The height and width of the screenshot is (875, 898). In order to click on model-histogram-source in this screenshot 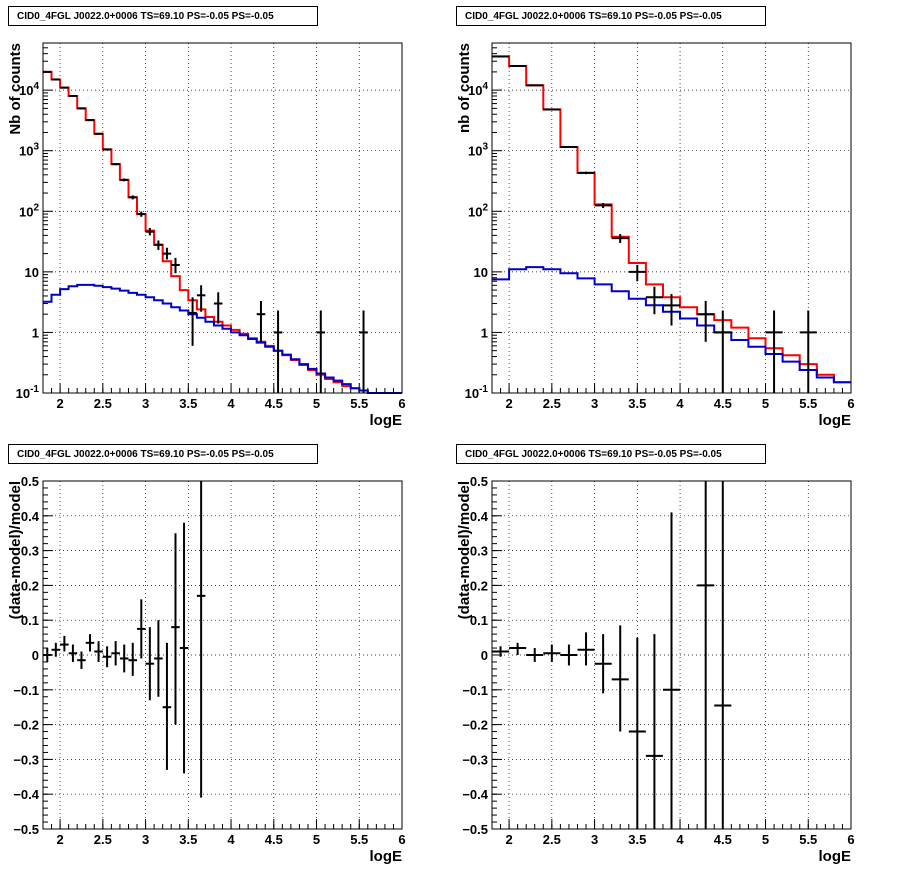, I will do `click(222, 338)`.